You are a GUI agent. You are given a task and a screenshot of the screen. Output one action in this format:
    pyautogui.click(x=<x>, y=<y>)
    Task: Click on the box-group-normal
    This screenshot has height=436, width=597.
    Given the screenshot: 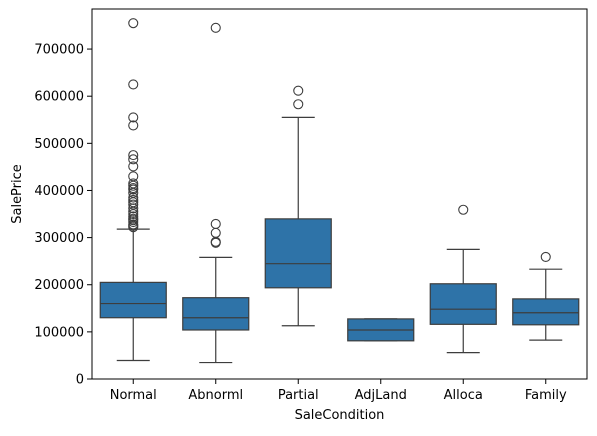 What is the action you would take?
    pyautogui.click(x=133, y=190)
    